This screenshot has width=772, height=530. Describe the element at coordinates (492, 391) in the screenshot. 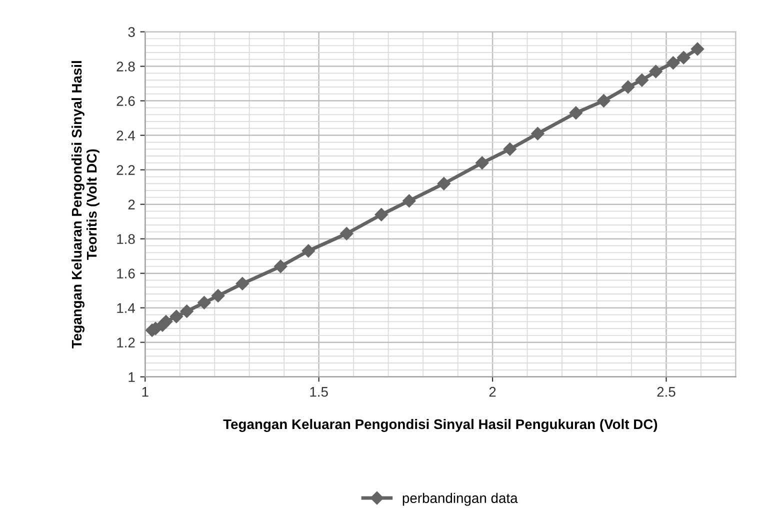

I see `x-tick-label: 2` at that location.